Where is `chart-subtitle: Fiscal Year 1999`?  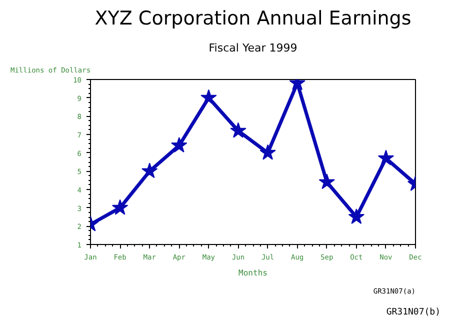 chart-subtitle: Fiscal Year 1999 is located at coordinates (253, 48).